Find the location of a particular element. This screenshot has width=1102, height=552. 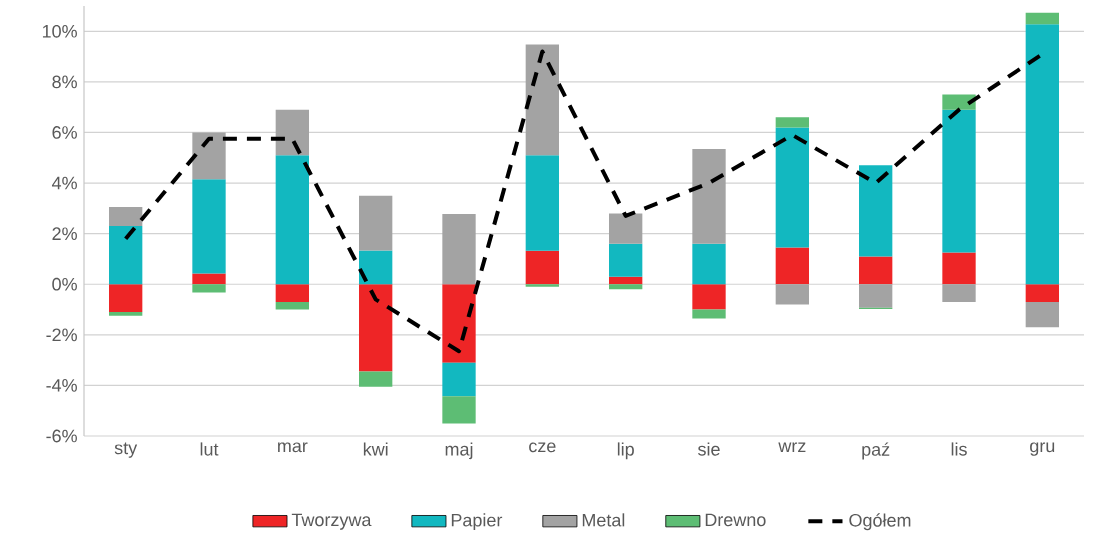

y-tick-label: -2% is located at coordinates (61, 335).